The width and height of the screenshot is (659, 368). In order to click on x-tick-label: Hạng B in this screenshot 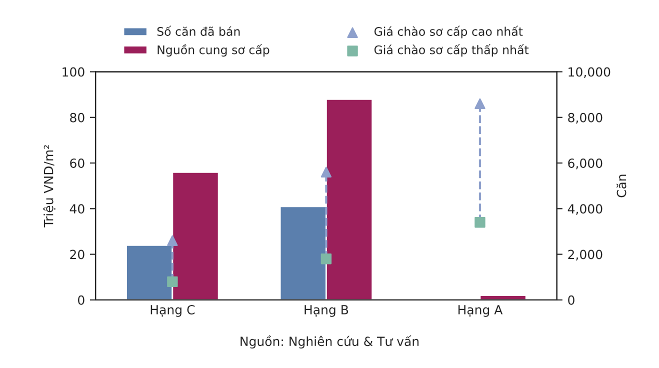, I will do `click(326, 311)`.